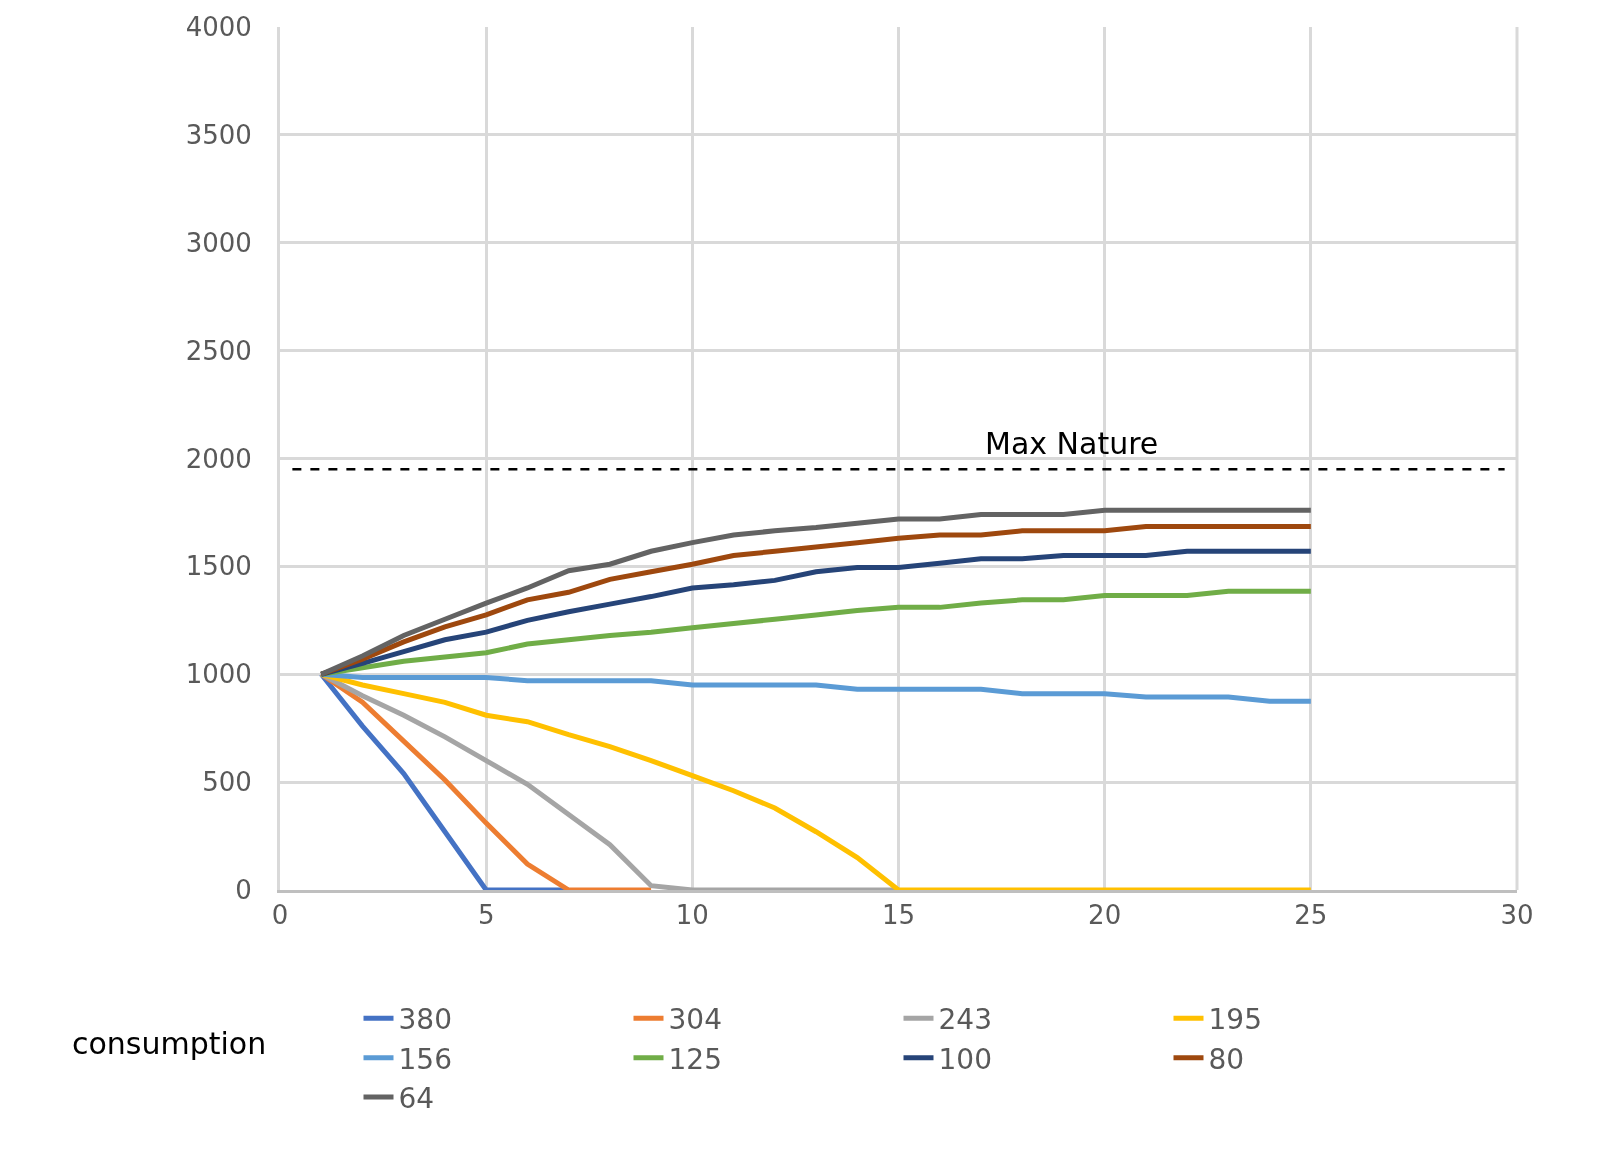 This screenshot has height=1150, width=1617. Describe the element at coordinates (486, 915) in the screenshot. I see `x-tick-label: 5` at that location.